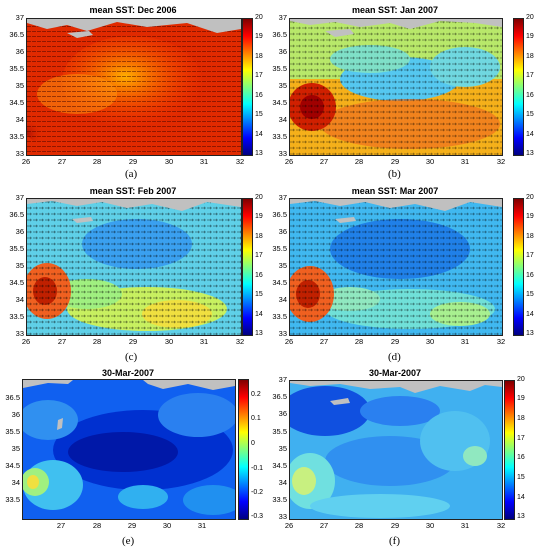 Image resolution: width=547 pixels, height=550 pixels. What do you see at coordinates (282, 17) in the screenshot?
I see `panel-b-ytick: 37` at bounding box center [282, 17].